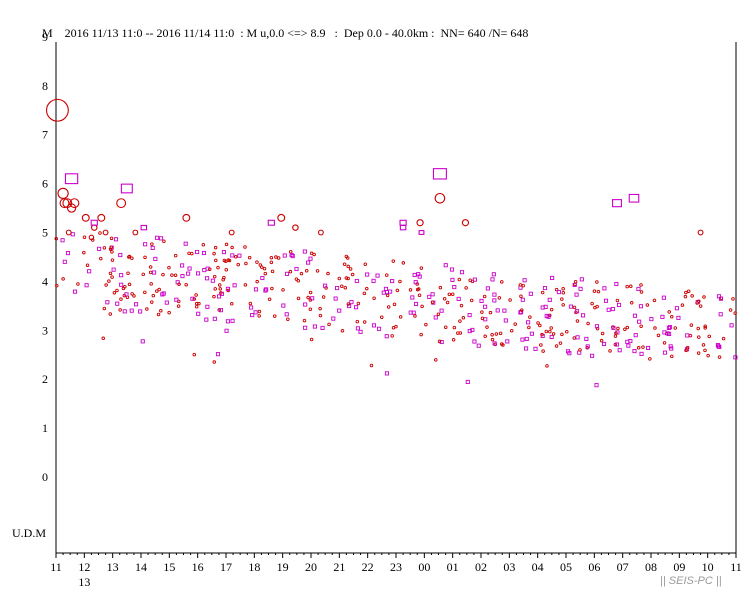  I want to click on x-tick-label: 19, so click(283, 567).